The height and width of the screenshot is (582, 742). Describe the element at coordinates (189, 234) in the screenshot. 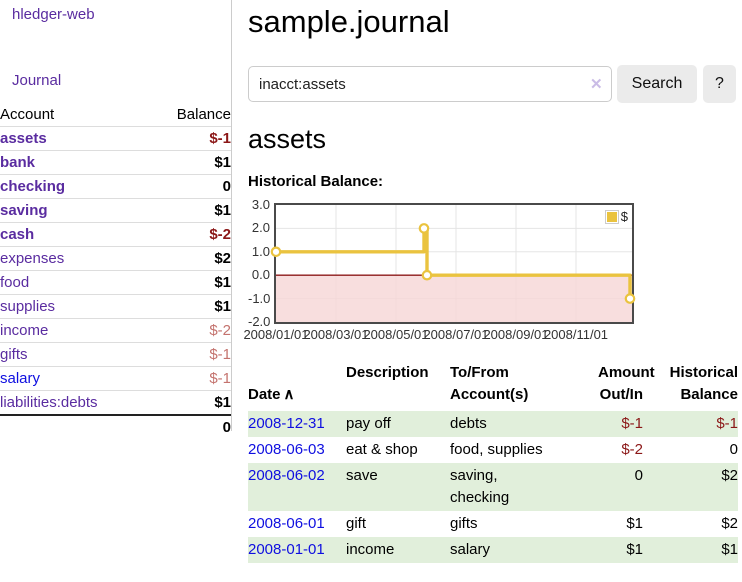

I see `account-balance: $-2` at that location.